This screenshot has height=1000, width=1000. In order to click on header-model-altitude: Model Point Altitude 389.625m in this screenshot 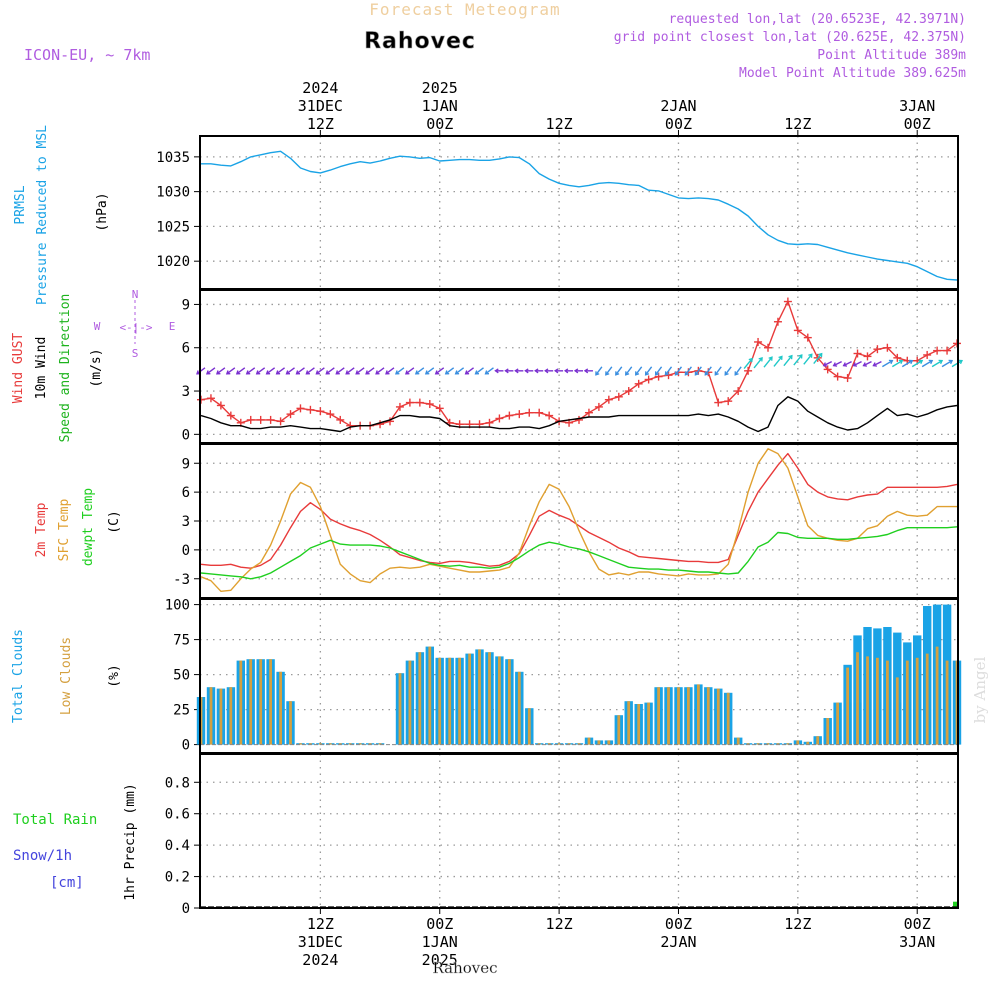, I will do `click(852, 73)`.